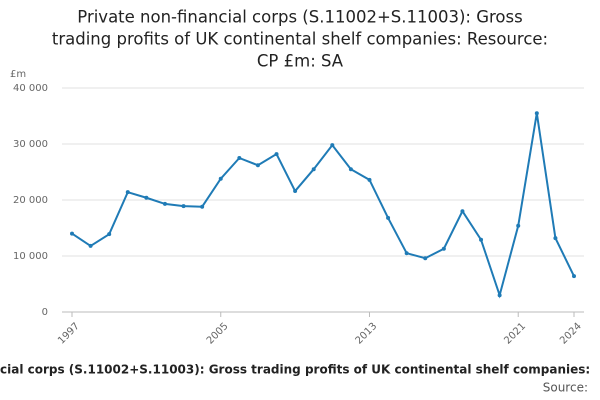 The height and width of the screenshot is (400, 600). What do you see at coordinates (515, 334) in the screenshot?
I see `x-tick-label: 2021` at bounding box center [515, 334].